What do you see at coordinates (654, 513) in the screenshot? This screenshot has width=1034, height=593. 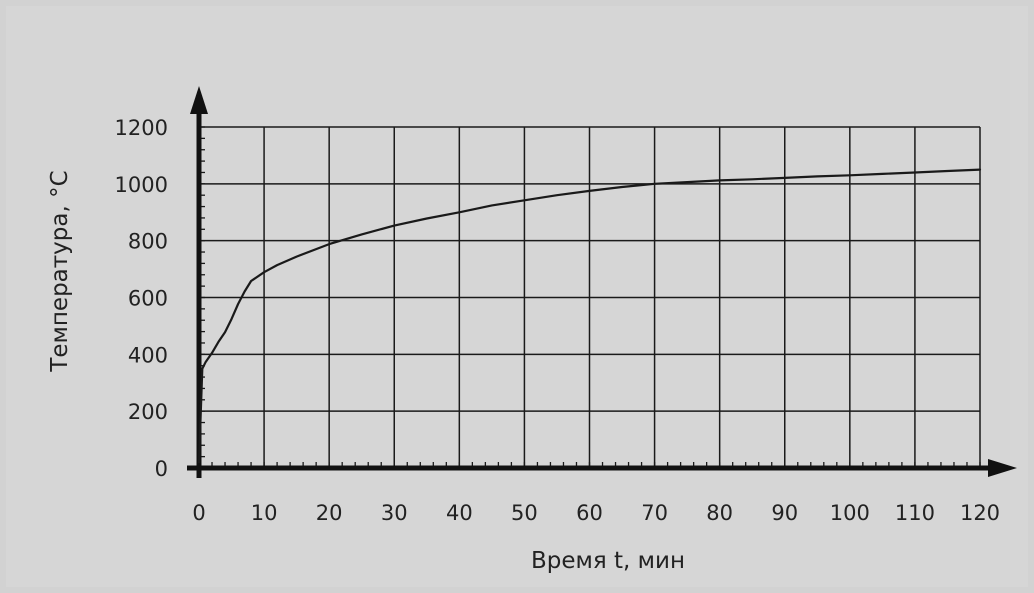 I see `x-tick-label: 70` at bounding box center [654, 513].